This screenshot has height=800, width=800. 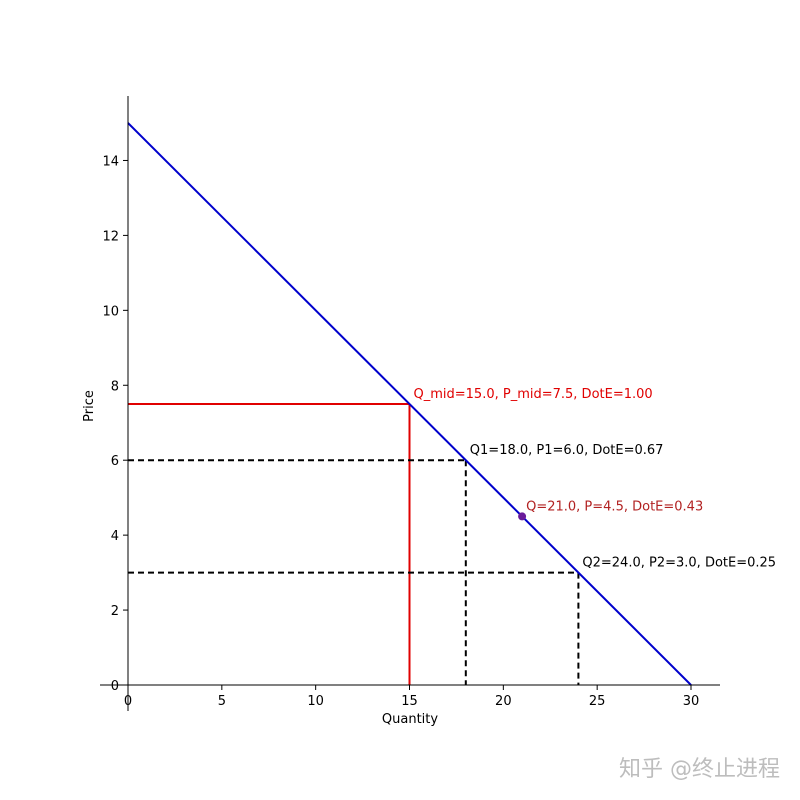 What do you see at coordinates (89, 406) in the screenshot?
I see `y-axis-label: Price` at bounding box center [89, 406].